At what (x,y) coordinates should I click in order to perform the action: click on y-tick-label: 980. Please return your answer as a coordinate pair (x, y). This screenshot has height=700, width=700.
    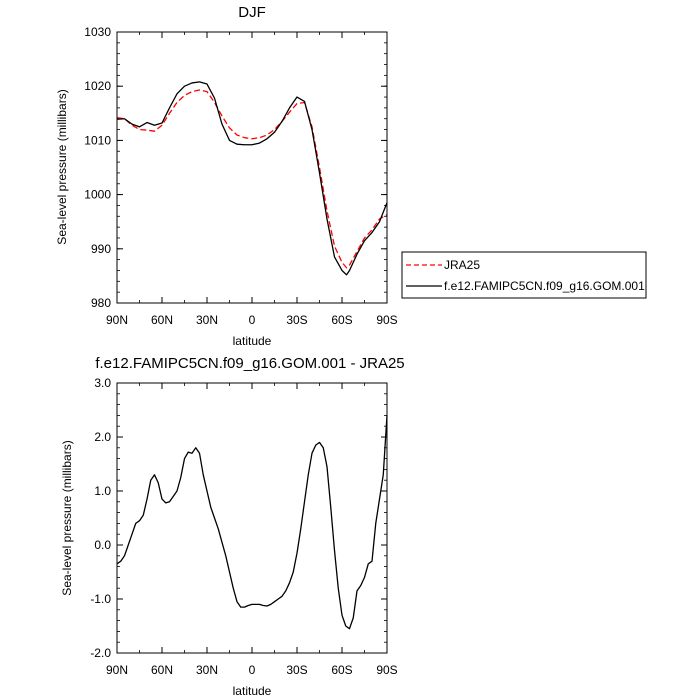
    Looking at the image, I should click on (101, 303).